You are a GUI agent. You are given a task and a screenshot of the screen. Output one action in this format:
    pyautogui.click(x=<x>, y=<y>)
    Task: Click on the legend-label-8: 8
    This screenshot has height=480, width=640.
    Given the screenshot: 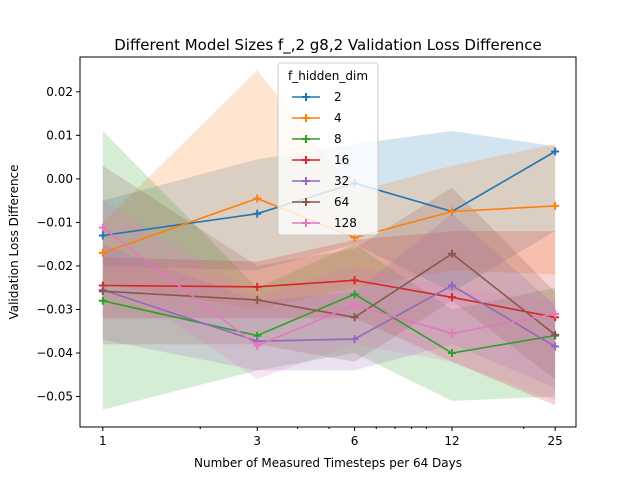 What is the action you would take?
    pyautogui.click(x=338, y=139)
    